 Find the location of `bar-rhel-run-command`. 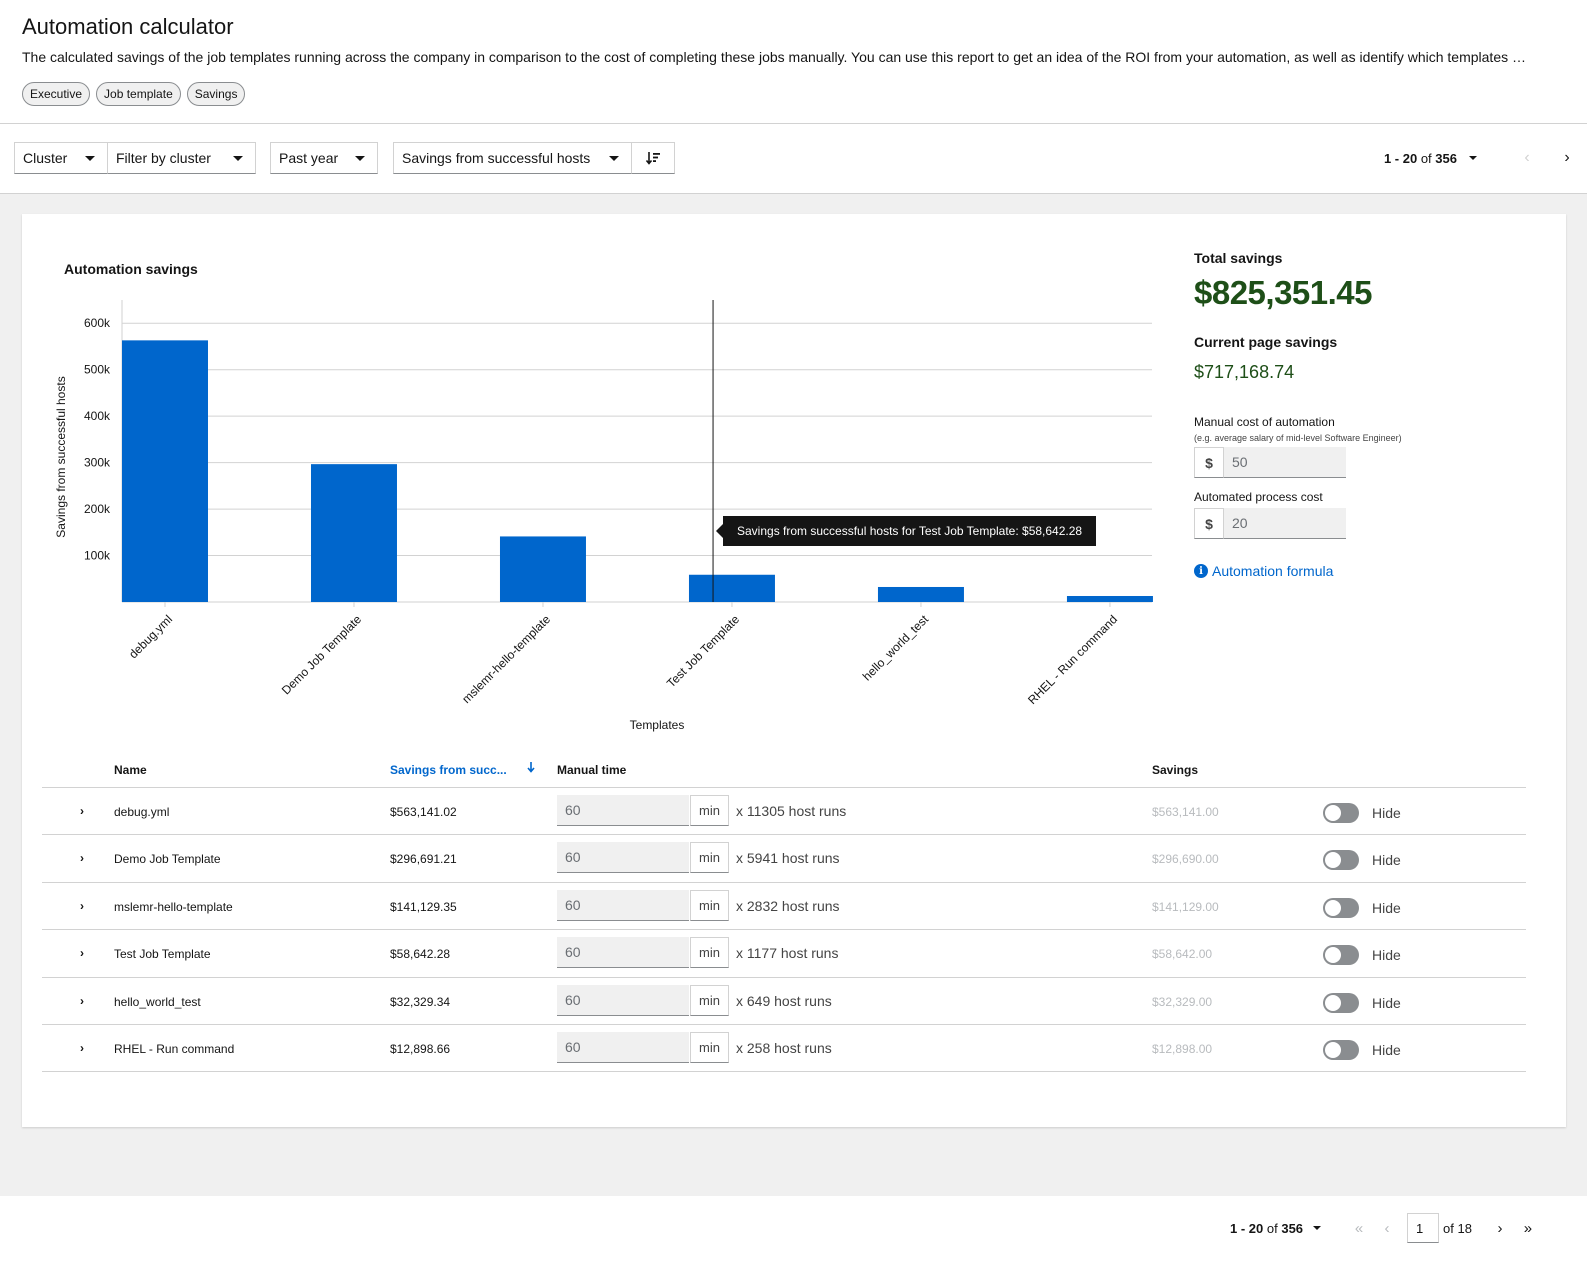

bar-rhel-run-command is located at coordinates (1109, 599).